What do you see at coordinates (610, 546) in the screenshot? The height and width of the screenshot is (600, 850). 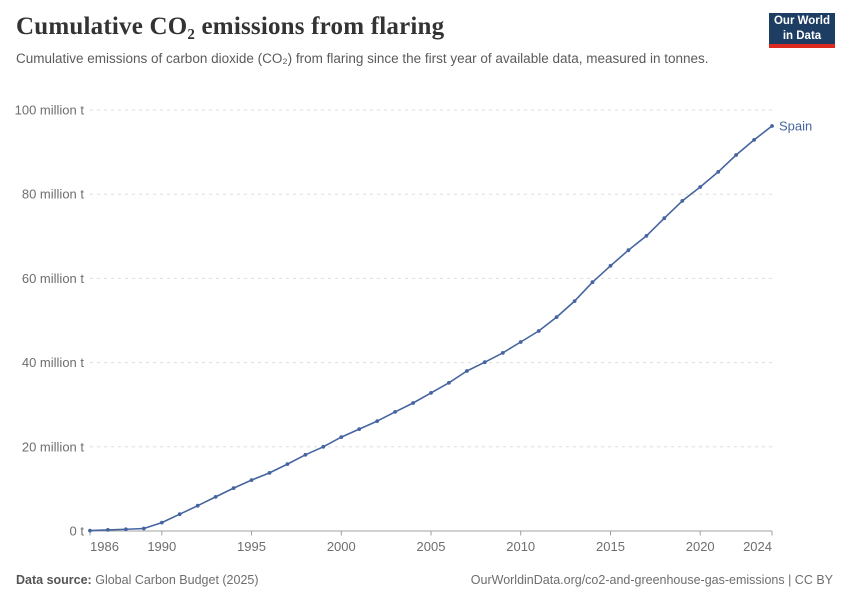 I see `x-tick-label: 2015` at bounding box center [610, 546].